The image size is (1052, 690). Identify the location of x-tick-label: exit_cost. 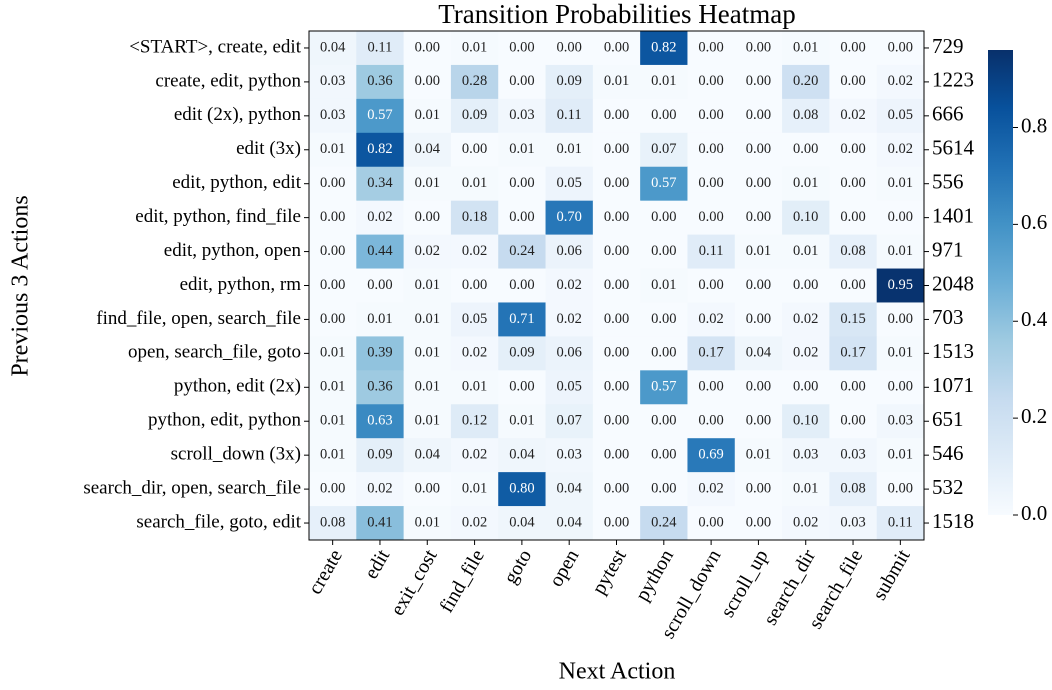
(413, 582).